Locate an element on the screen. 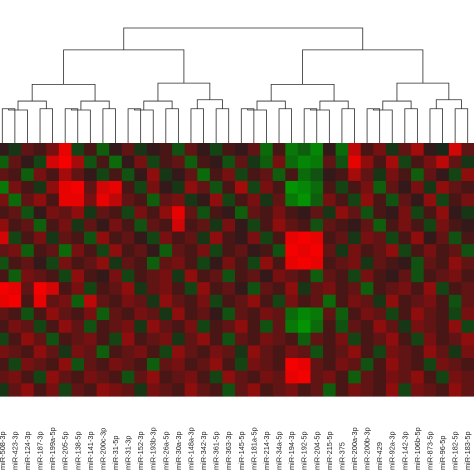 Image resolution: width=474 pixels, height=474 pixels. column-tick-label: miR-148a-3p is located at coordinates (190, 448).